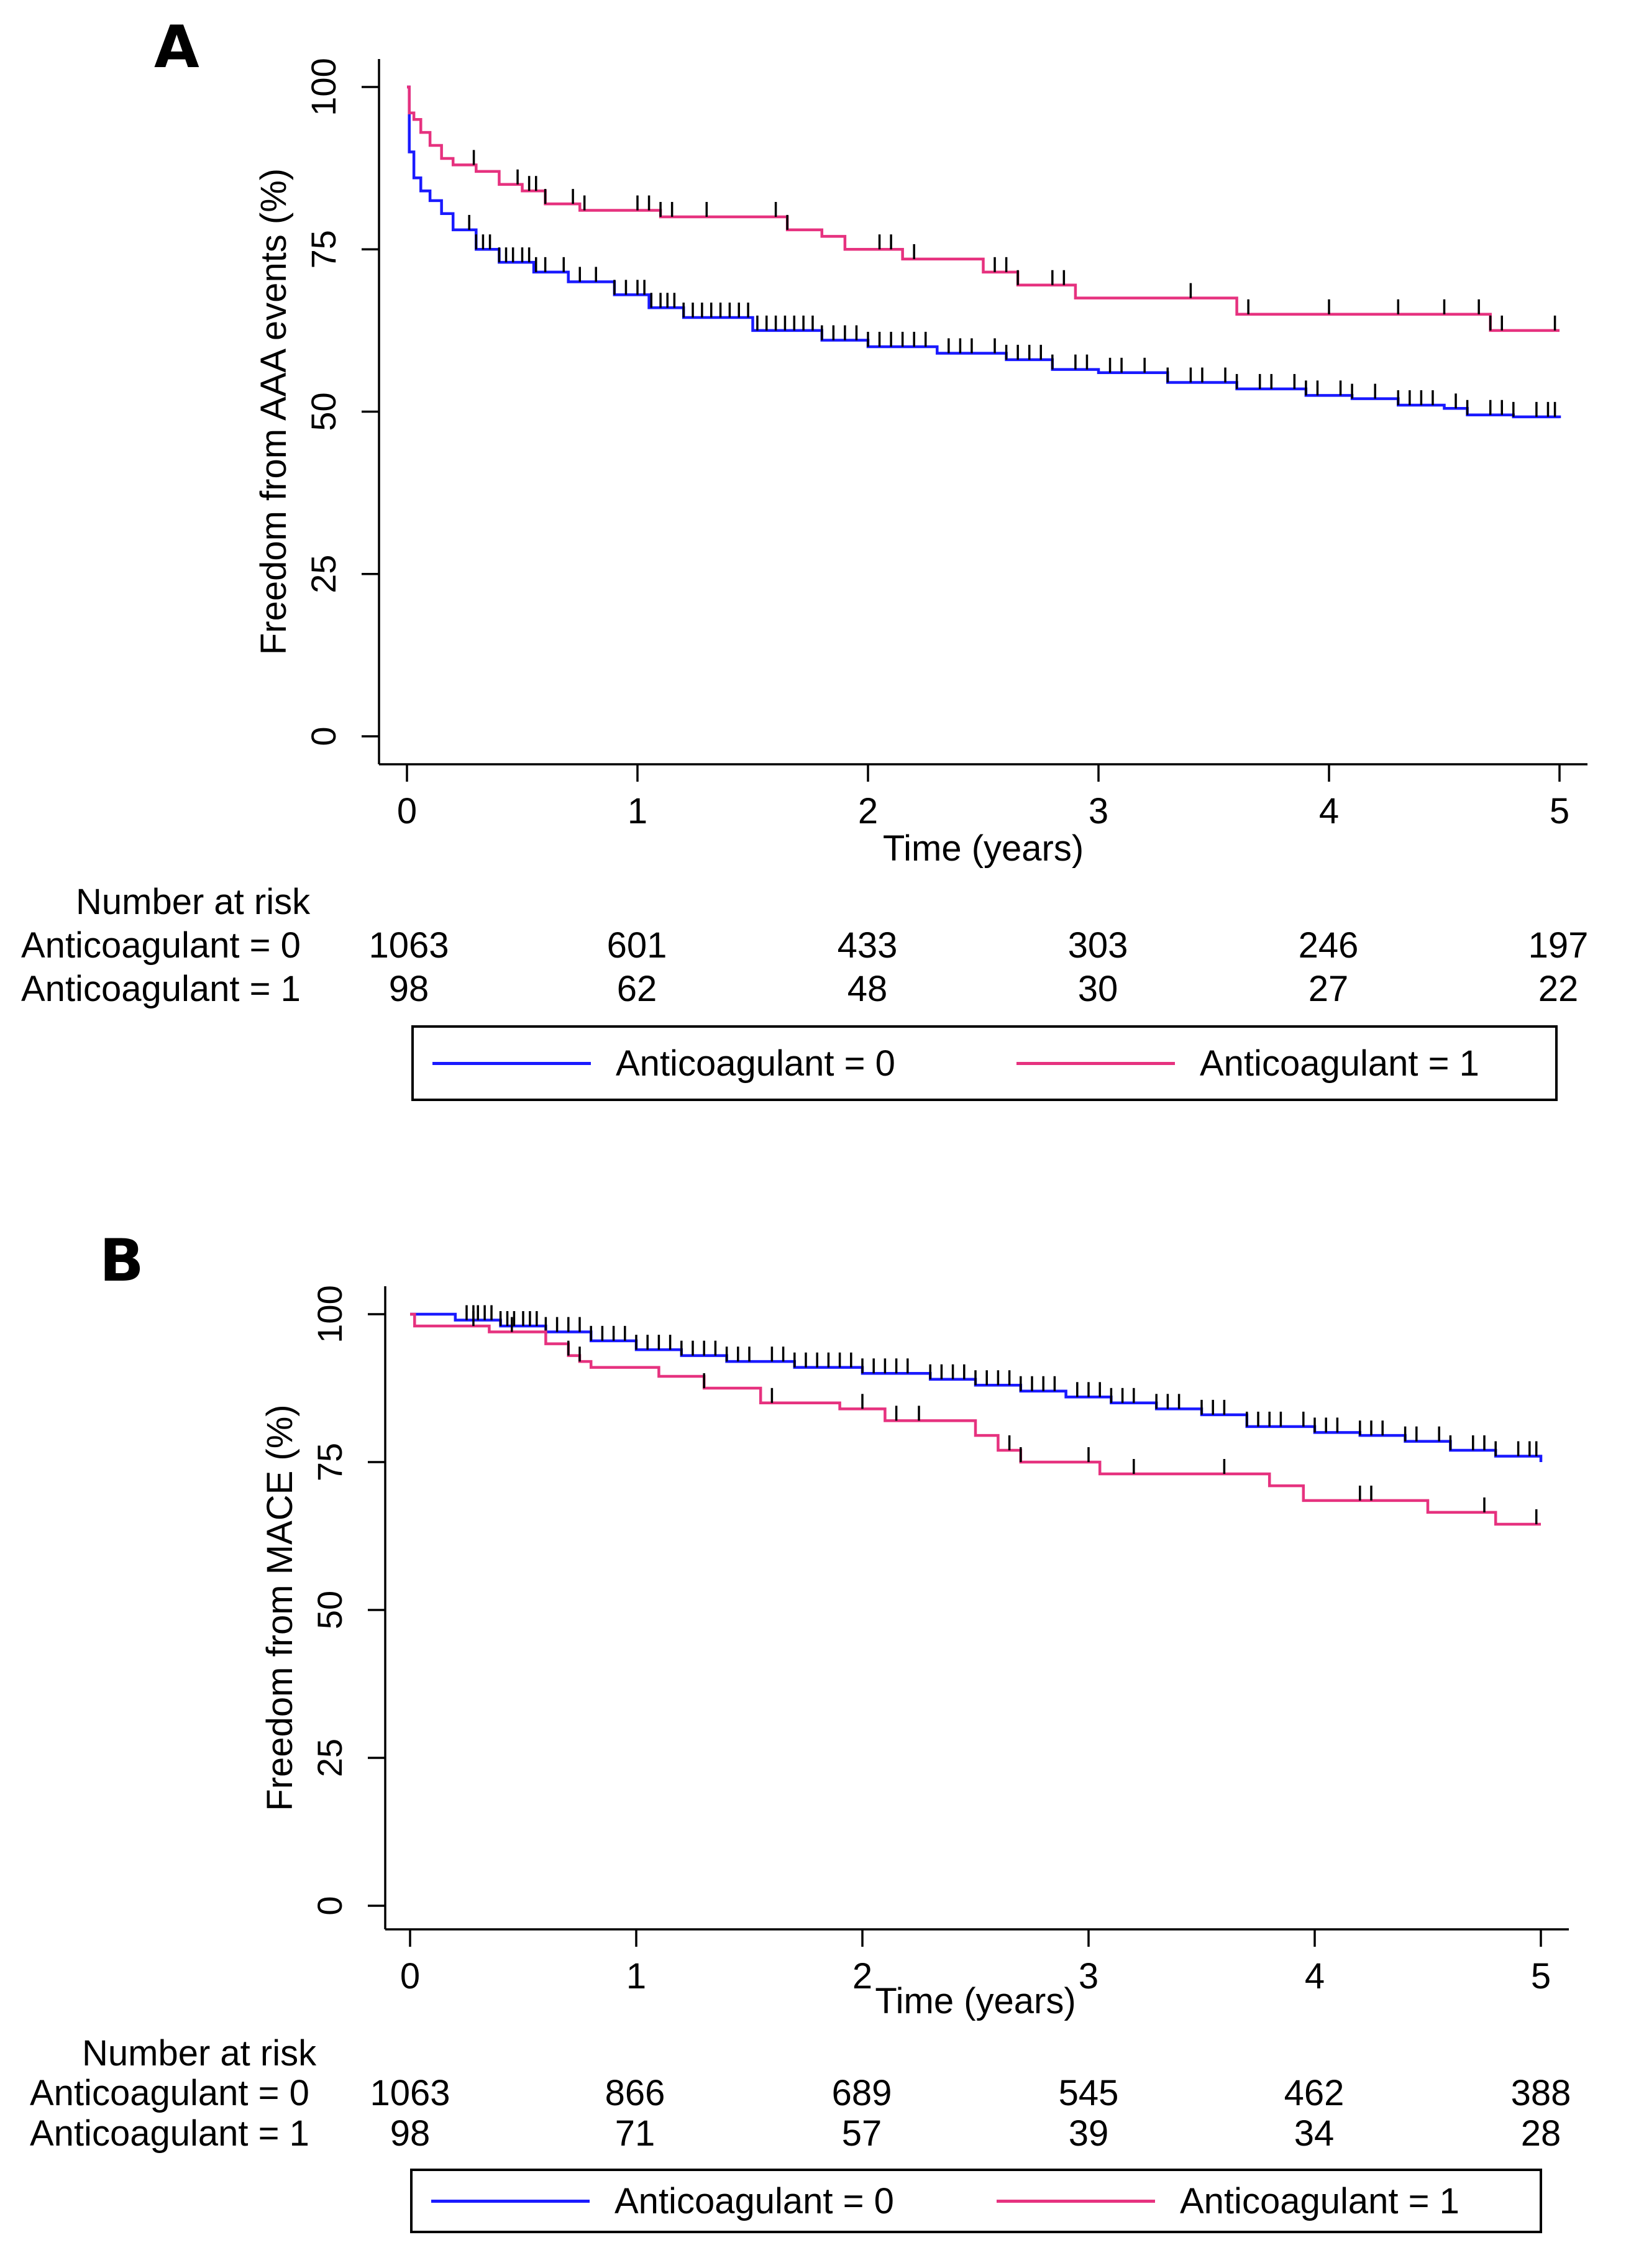  What do you see at coordinates (280, 1608) in the screenshot?
I see `y-axis-title: Freedom from MACE (%)` at bounding box center [280, 1608].